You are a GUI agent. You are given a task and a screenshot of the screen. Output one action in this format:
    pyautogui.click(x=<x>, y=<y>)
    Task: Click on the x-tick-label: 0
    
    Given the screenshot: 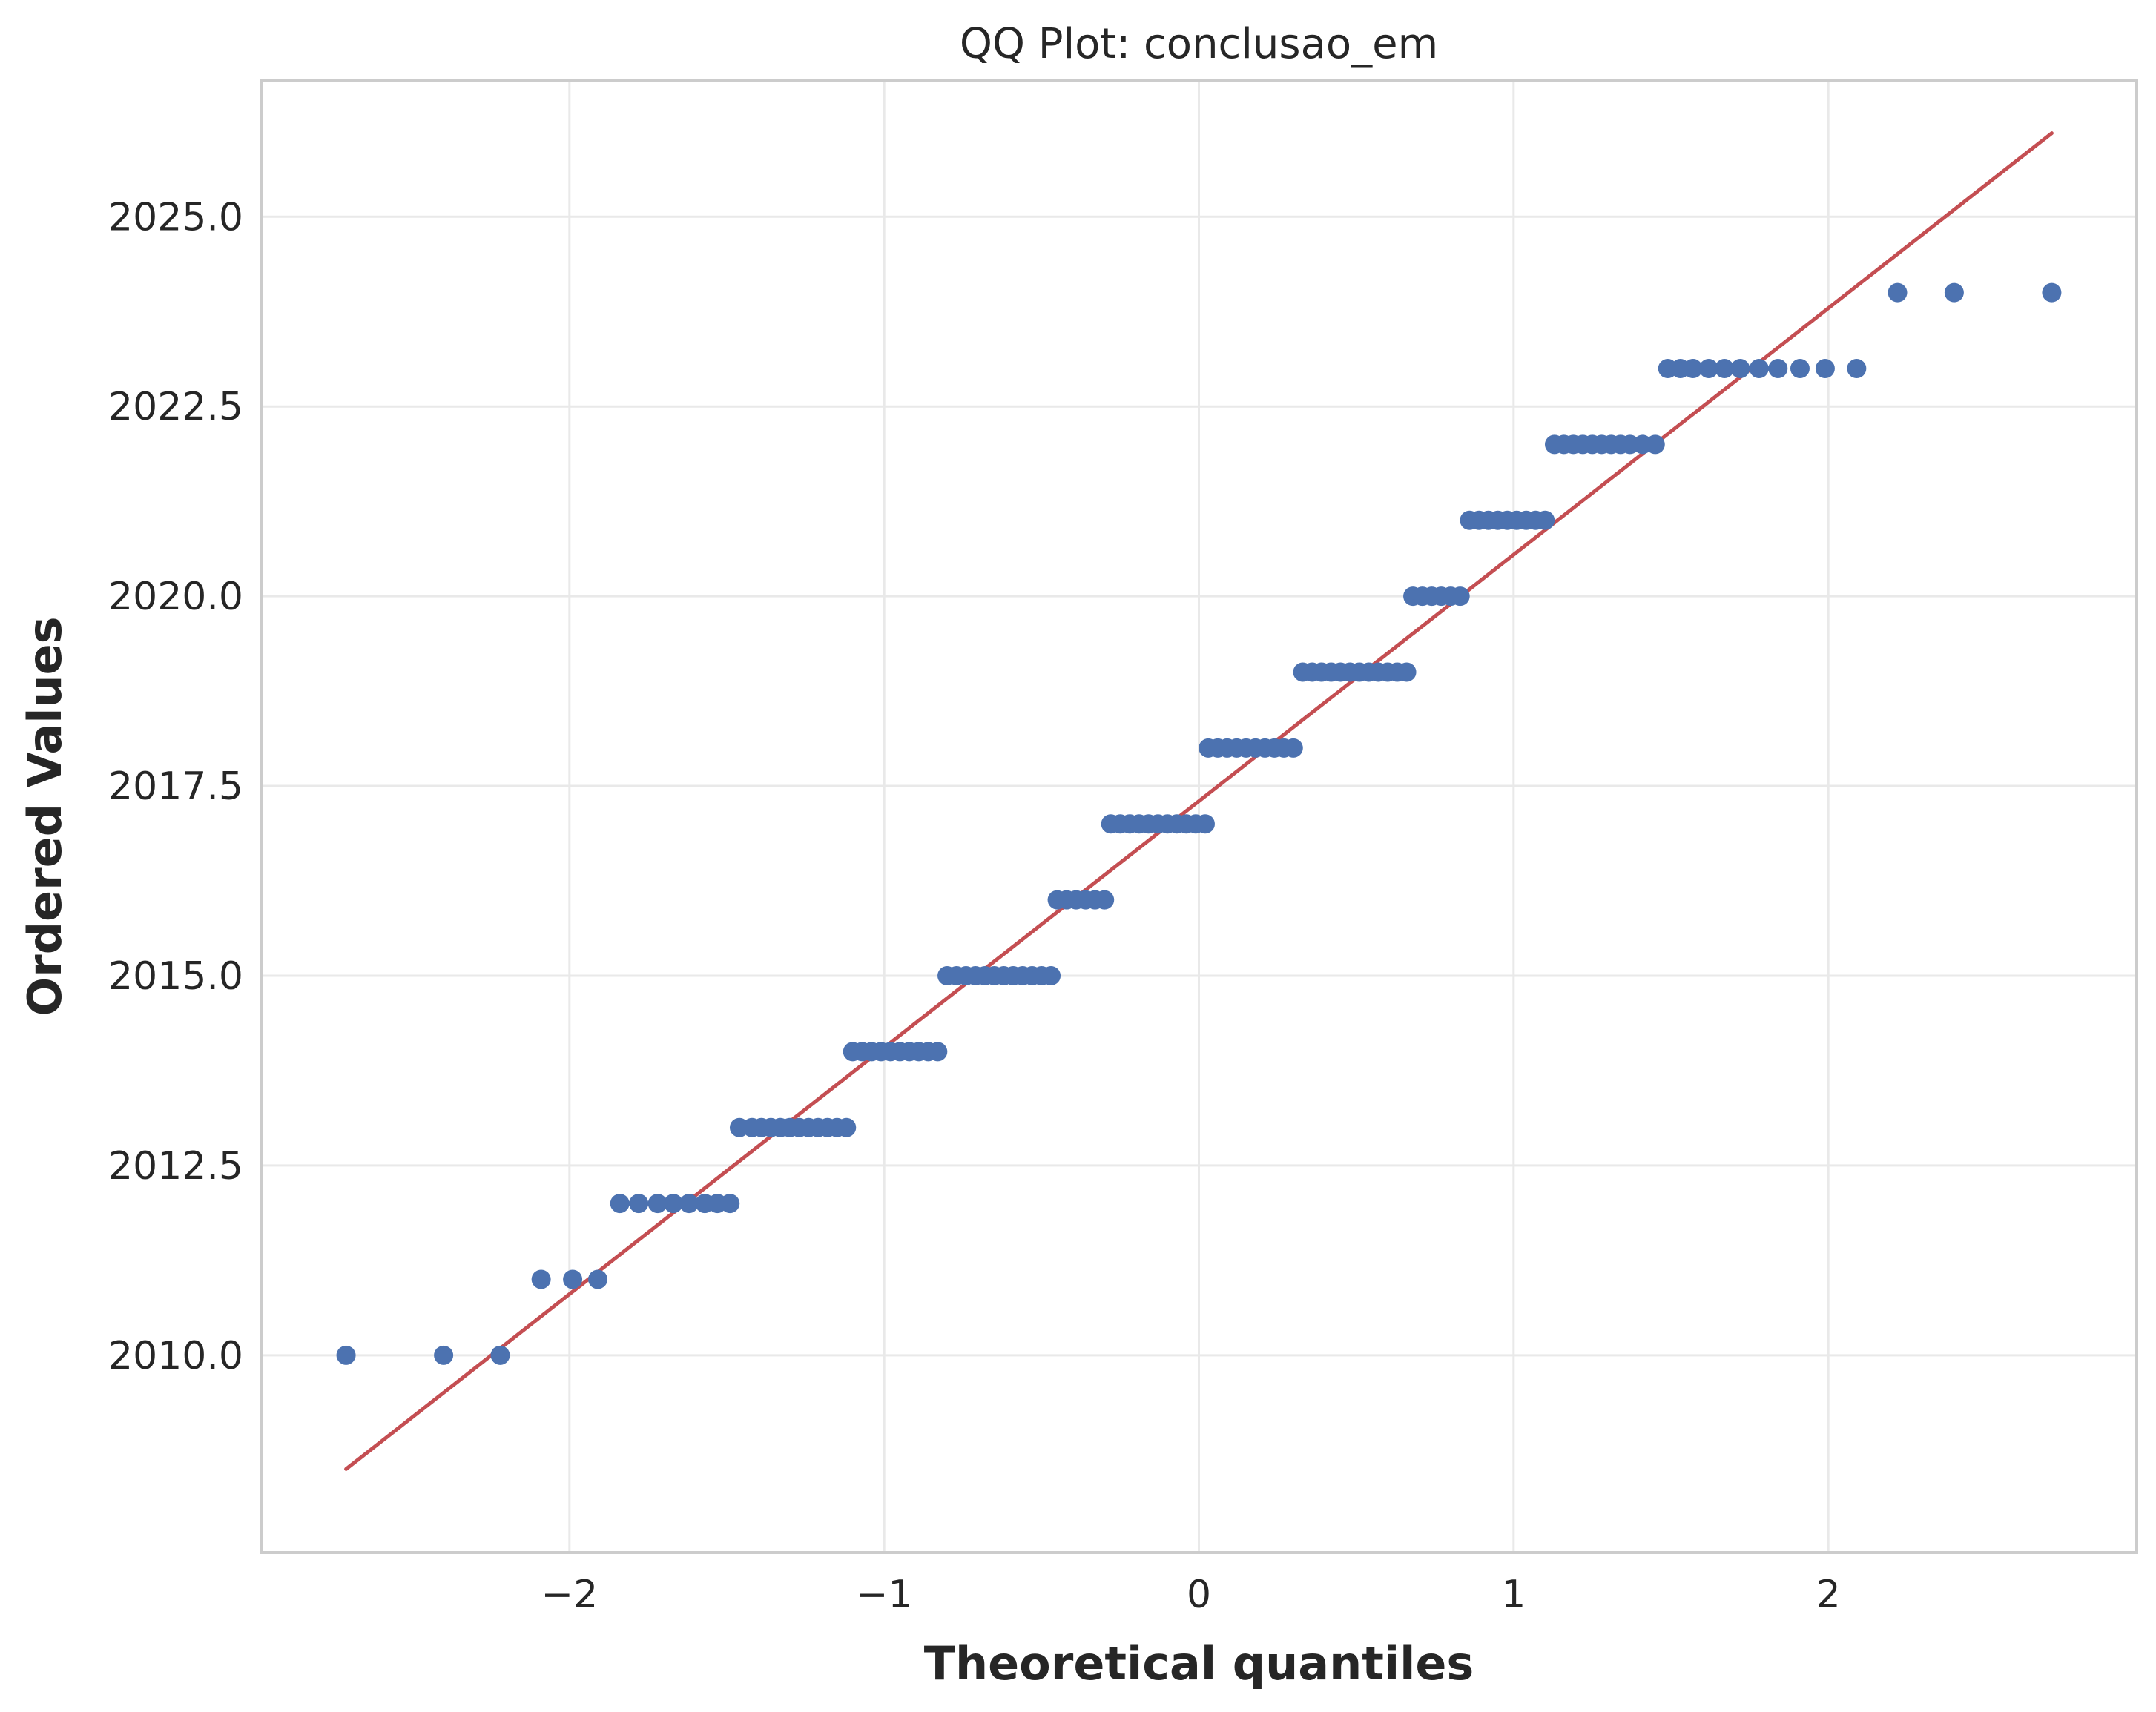 What is the action you would take?
    pyautogui.click(x=1199, y=1595)
    